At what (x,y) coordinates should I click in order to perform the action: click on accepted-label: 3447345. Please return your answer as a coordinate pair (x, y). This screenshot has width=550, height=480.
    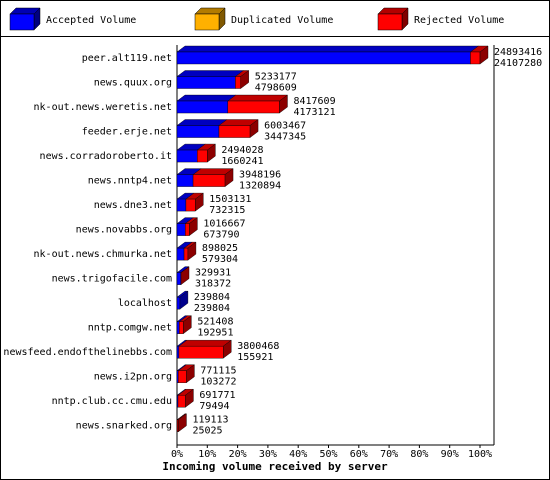
    Looking at the image, I should click on (285, 137).